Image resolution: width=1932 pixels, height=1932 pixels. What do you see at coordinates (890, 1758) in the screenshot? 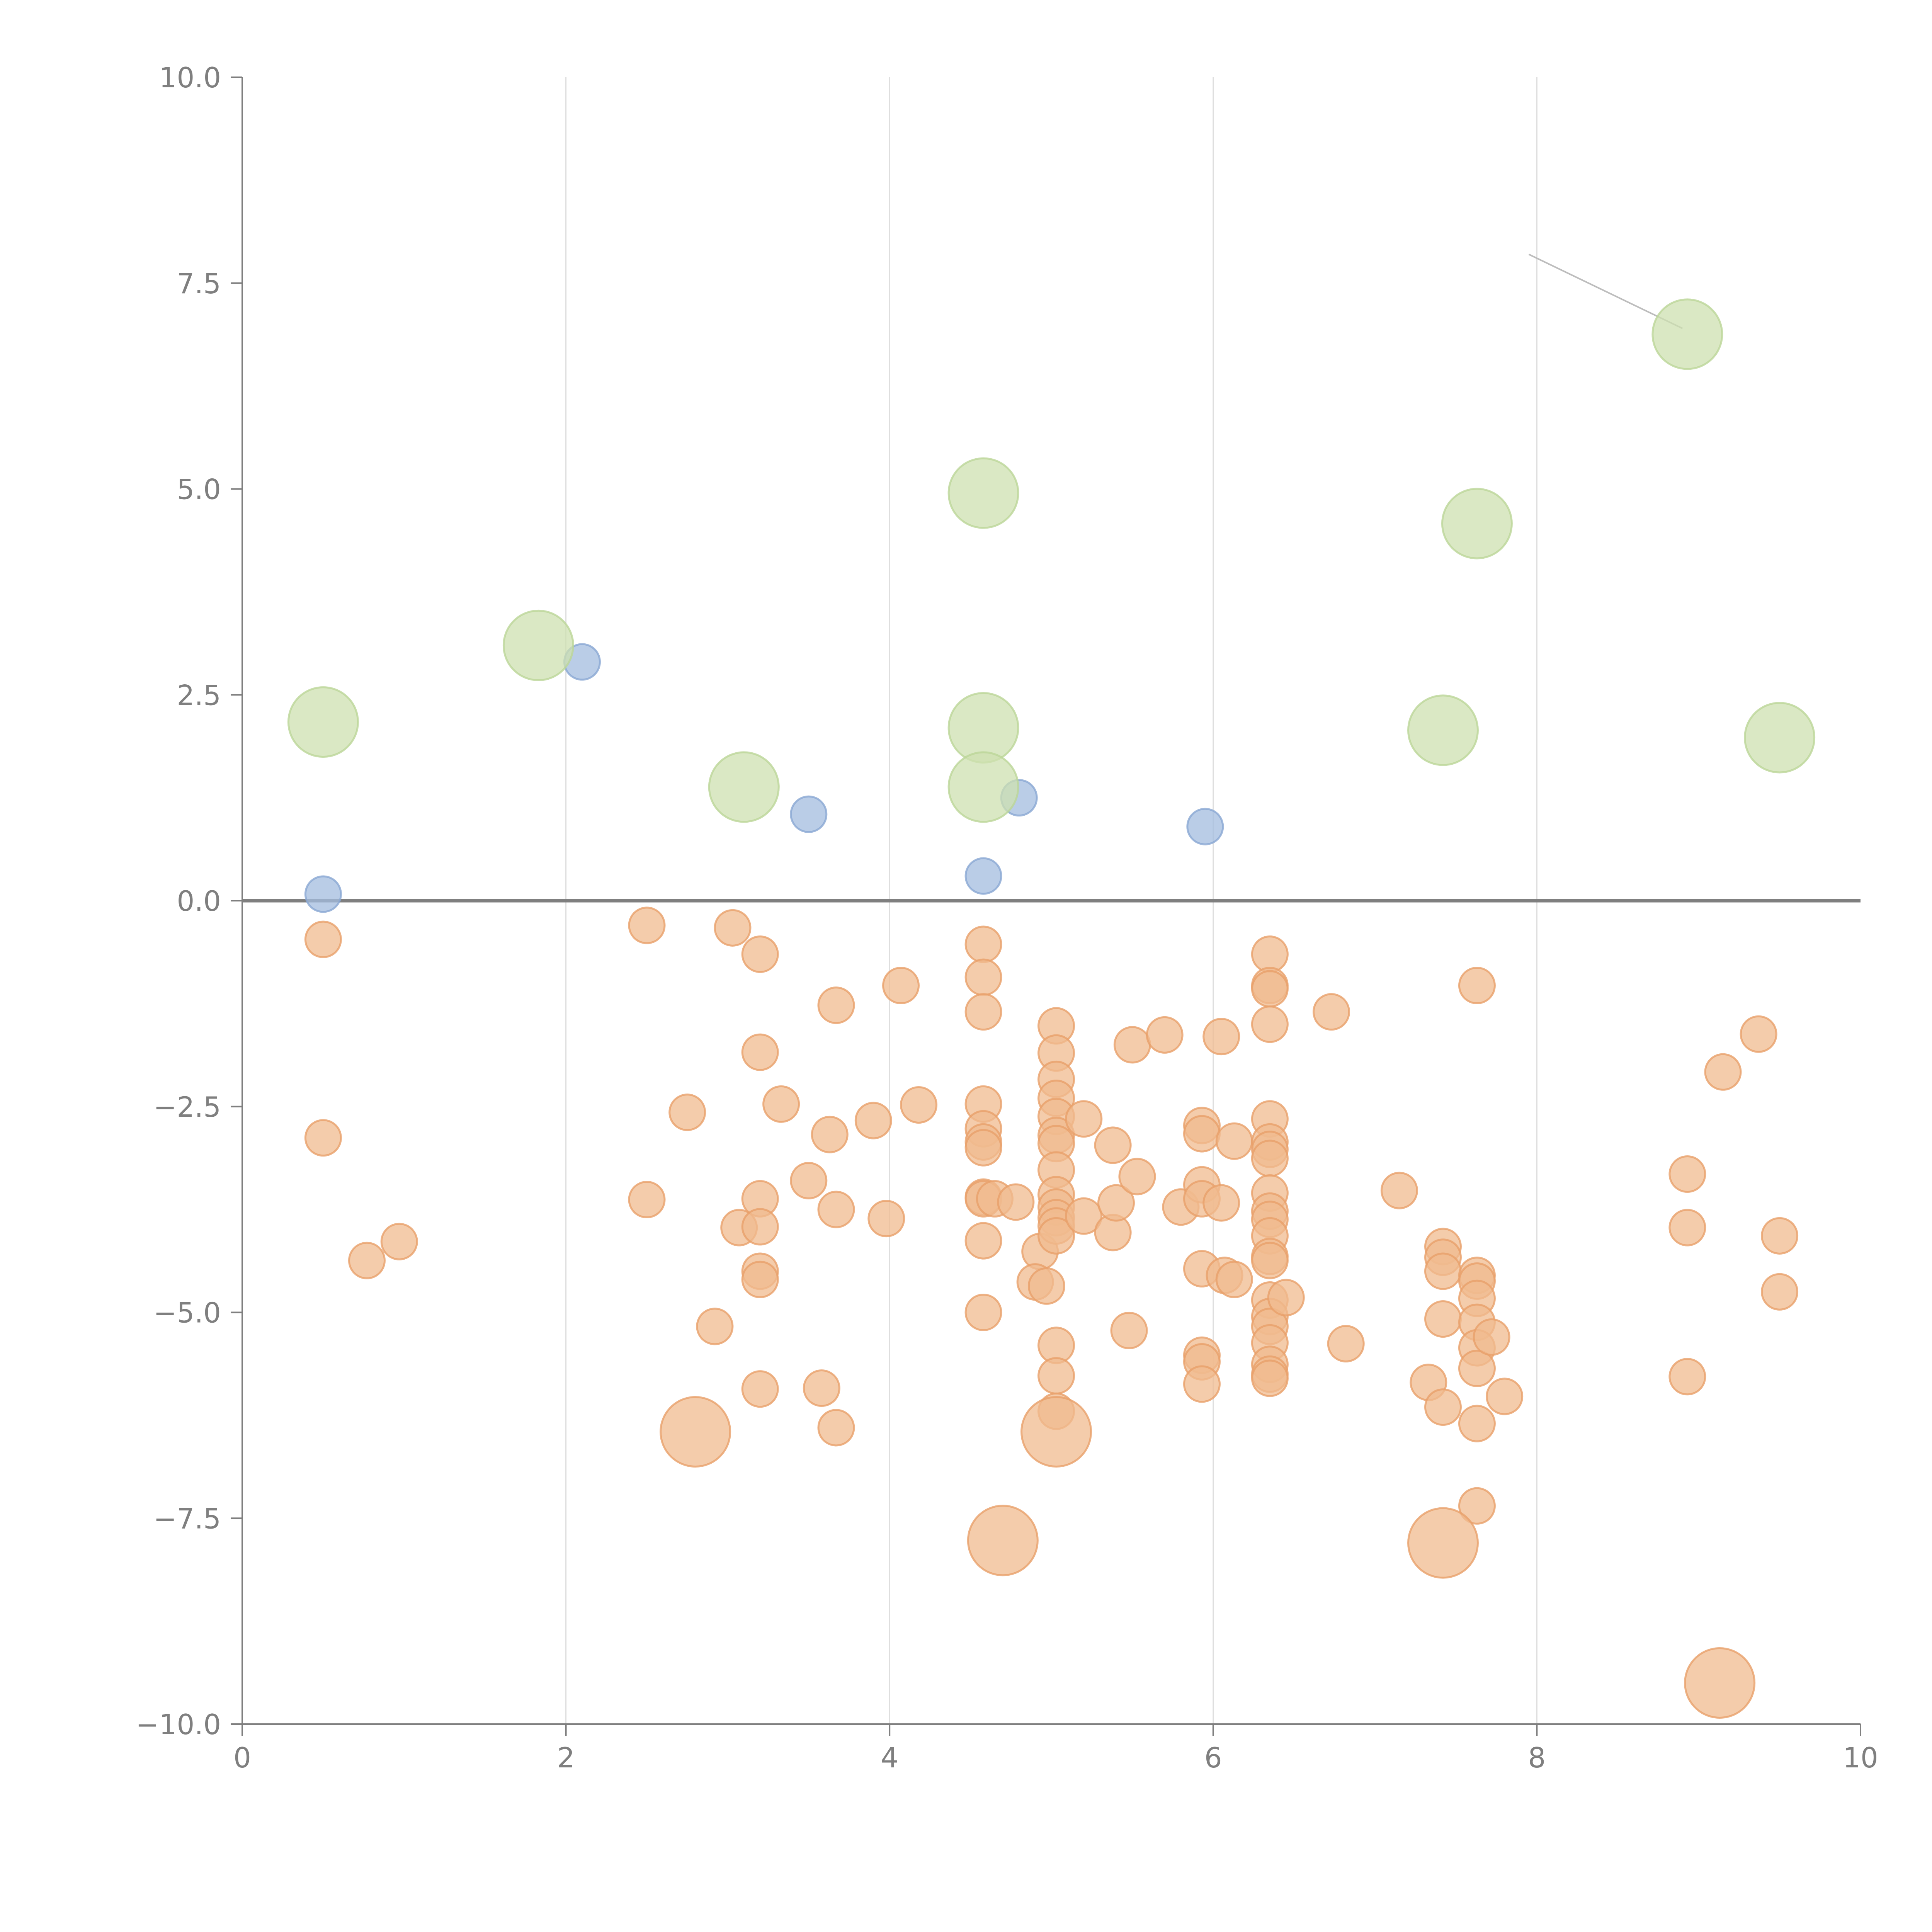
I see `x-tick-label-2: 4` at bounding box center [890, 1758].